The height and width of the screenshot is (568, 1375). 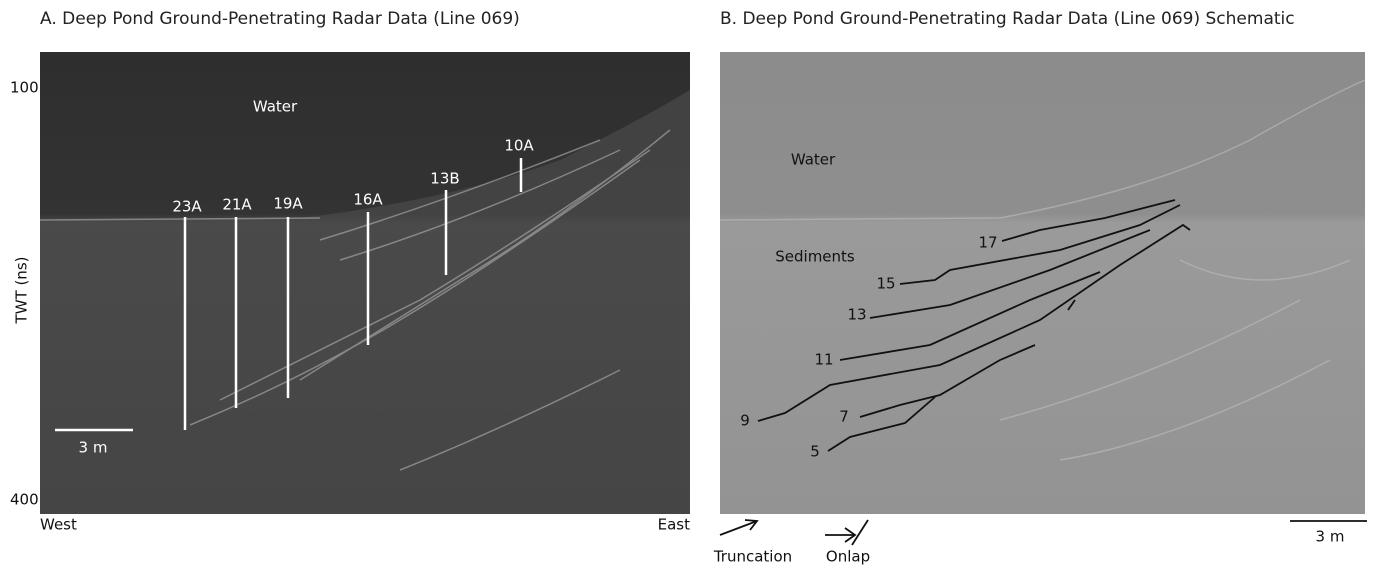 I want to click on east-label: East, so click(x=674, y=525).